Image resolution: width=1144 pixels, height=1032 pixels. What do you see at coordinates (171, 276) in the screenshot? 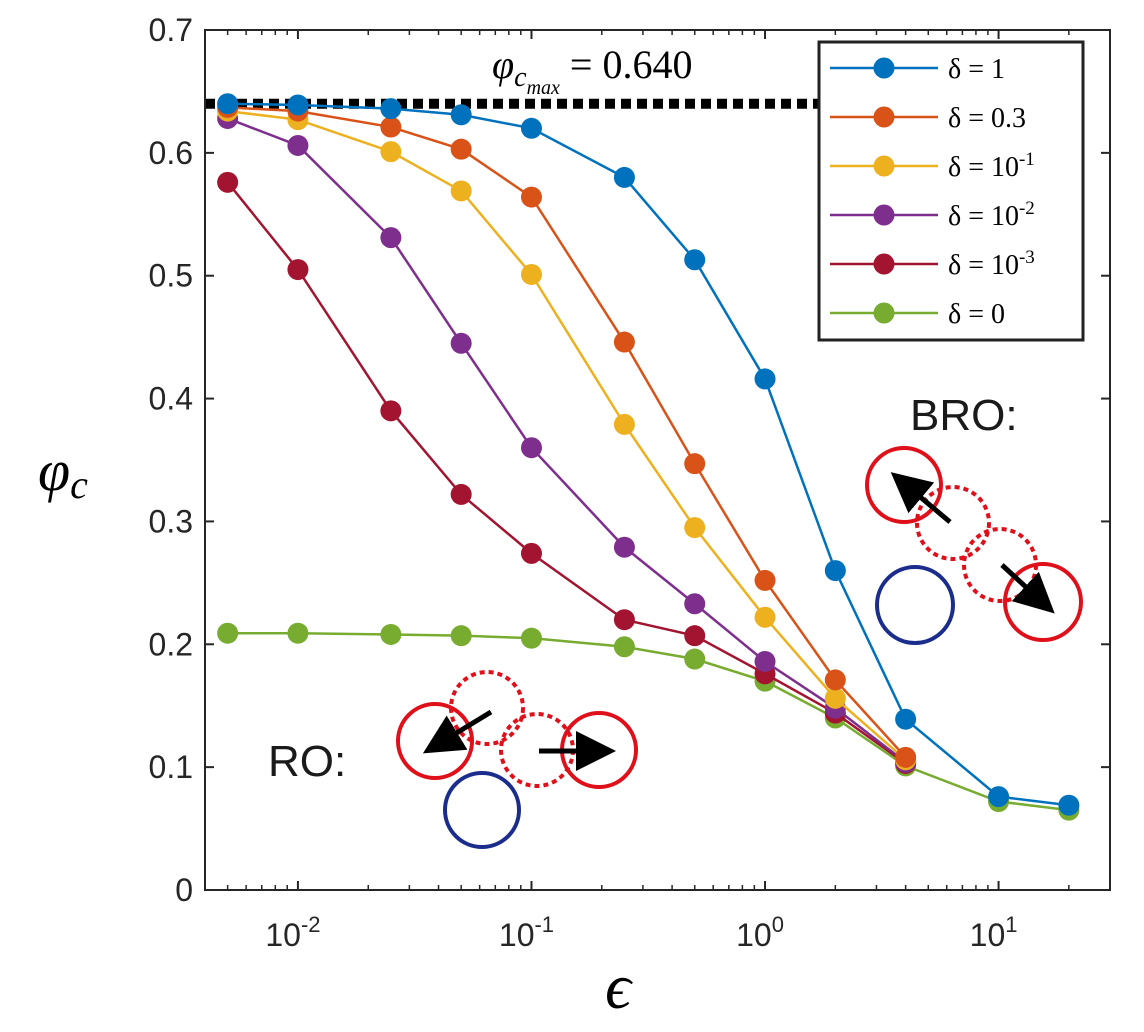
I see `y-tick-label: 0.5` at bounding box center [171, 276].